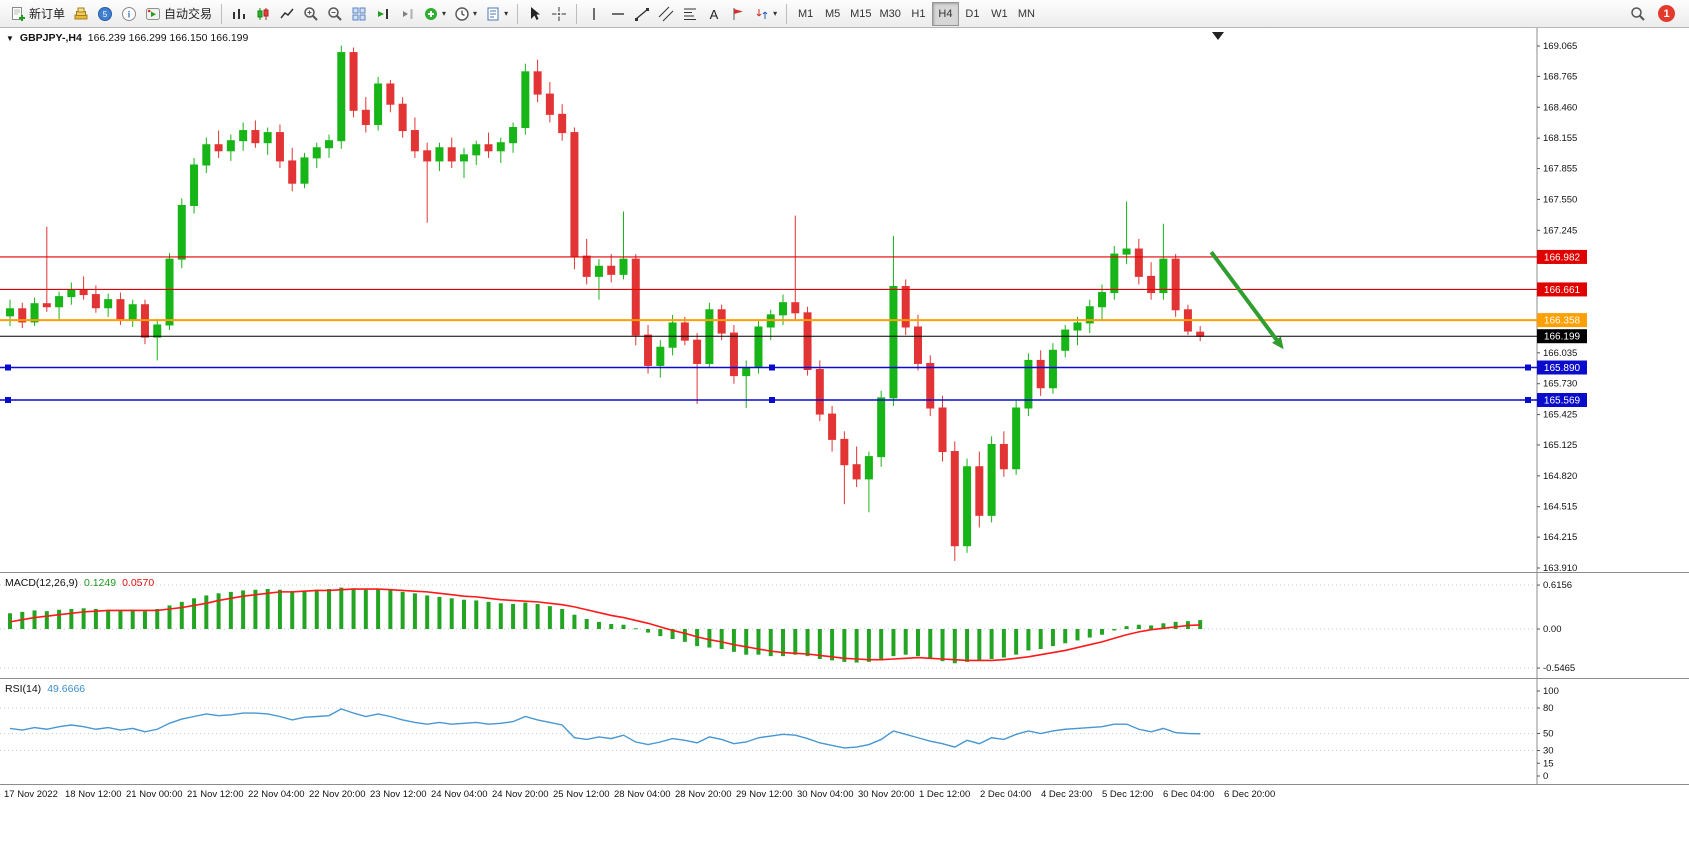  I want to click on chart-shift-marker, so click(1218, 36).